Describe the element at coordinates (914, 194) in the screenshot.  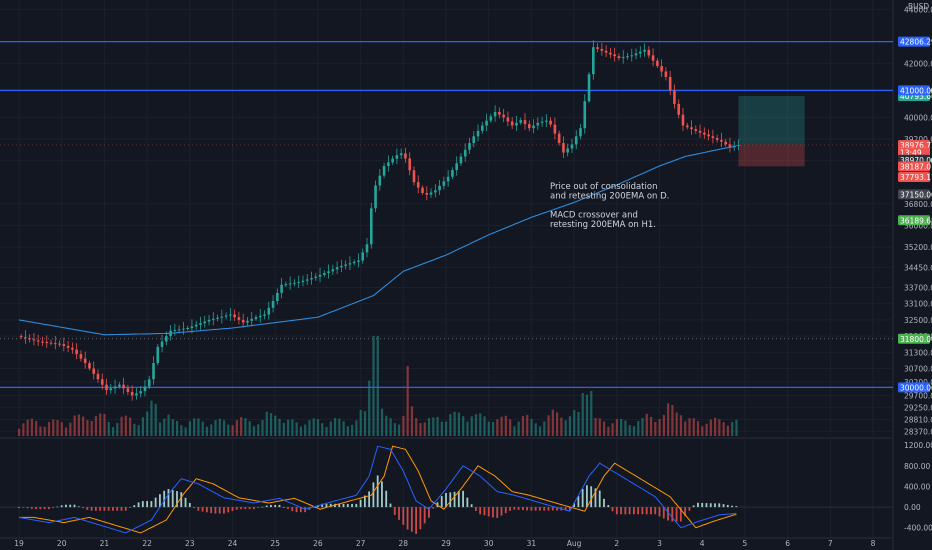
I see `price-tag-box` at that location.